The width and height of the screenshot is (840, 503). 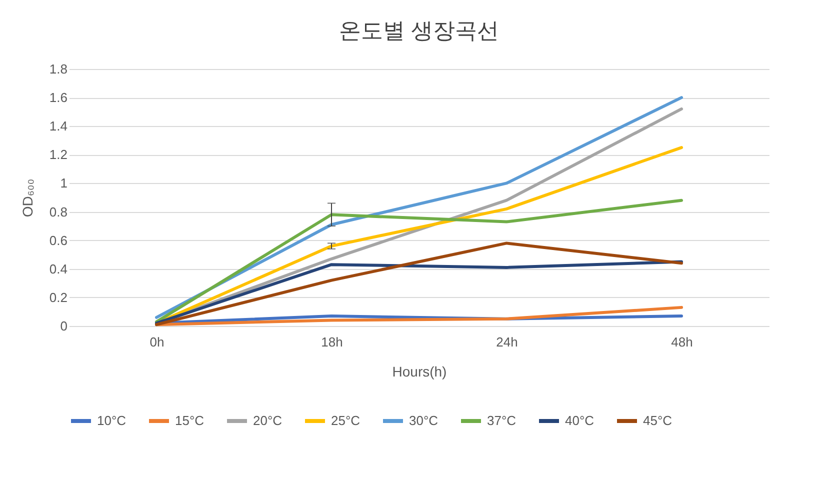 I want to click on legend-label: 40°C, so click(x=579, y=420).